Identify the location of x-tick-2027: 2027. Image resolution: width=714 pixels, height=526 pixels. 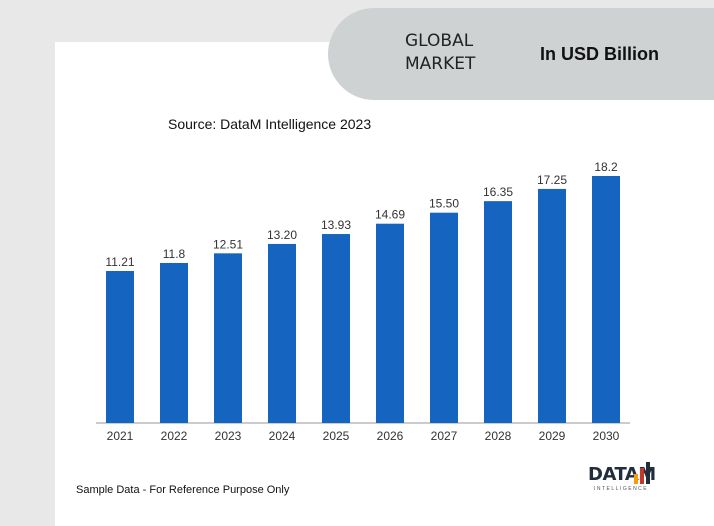
(444, 436).